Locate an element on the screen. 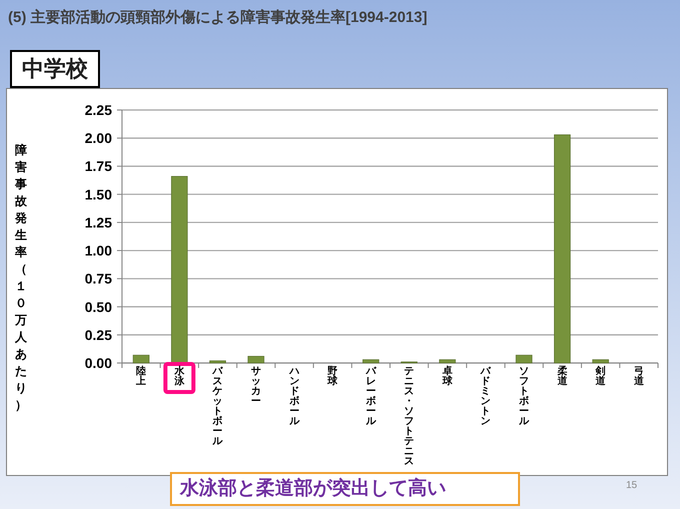 The image size is (680, 509). y-tick-label: 2.25 is located at coordinates (98, 110).